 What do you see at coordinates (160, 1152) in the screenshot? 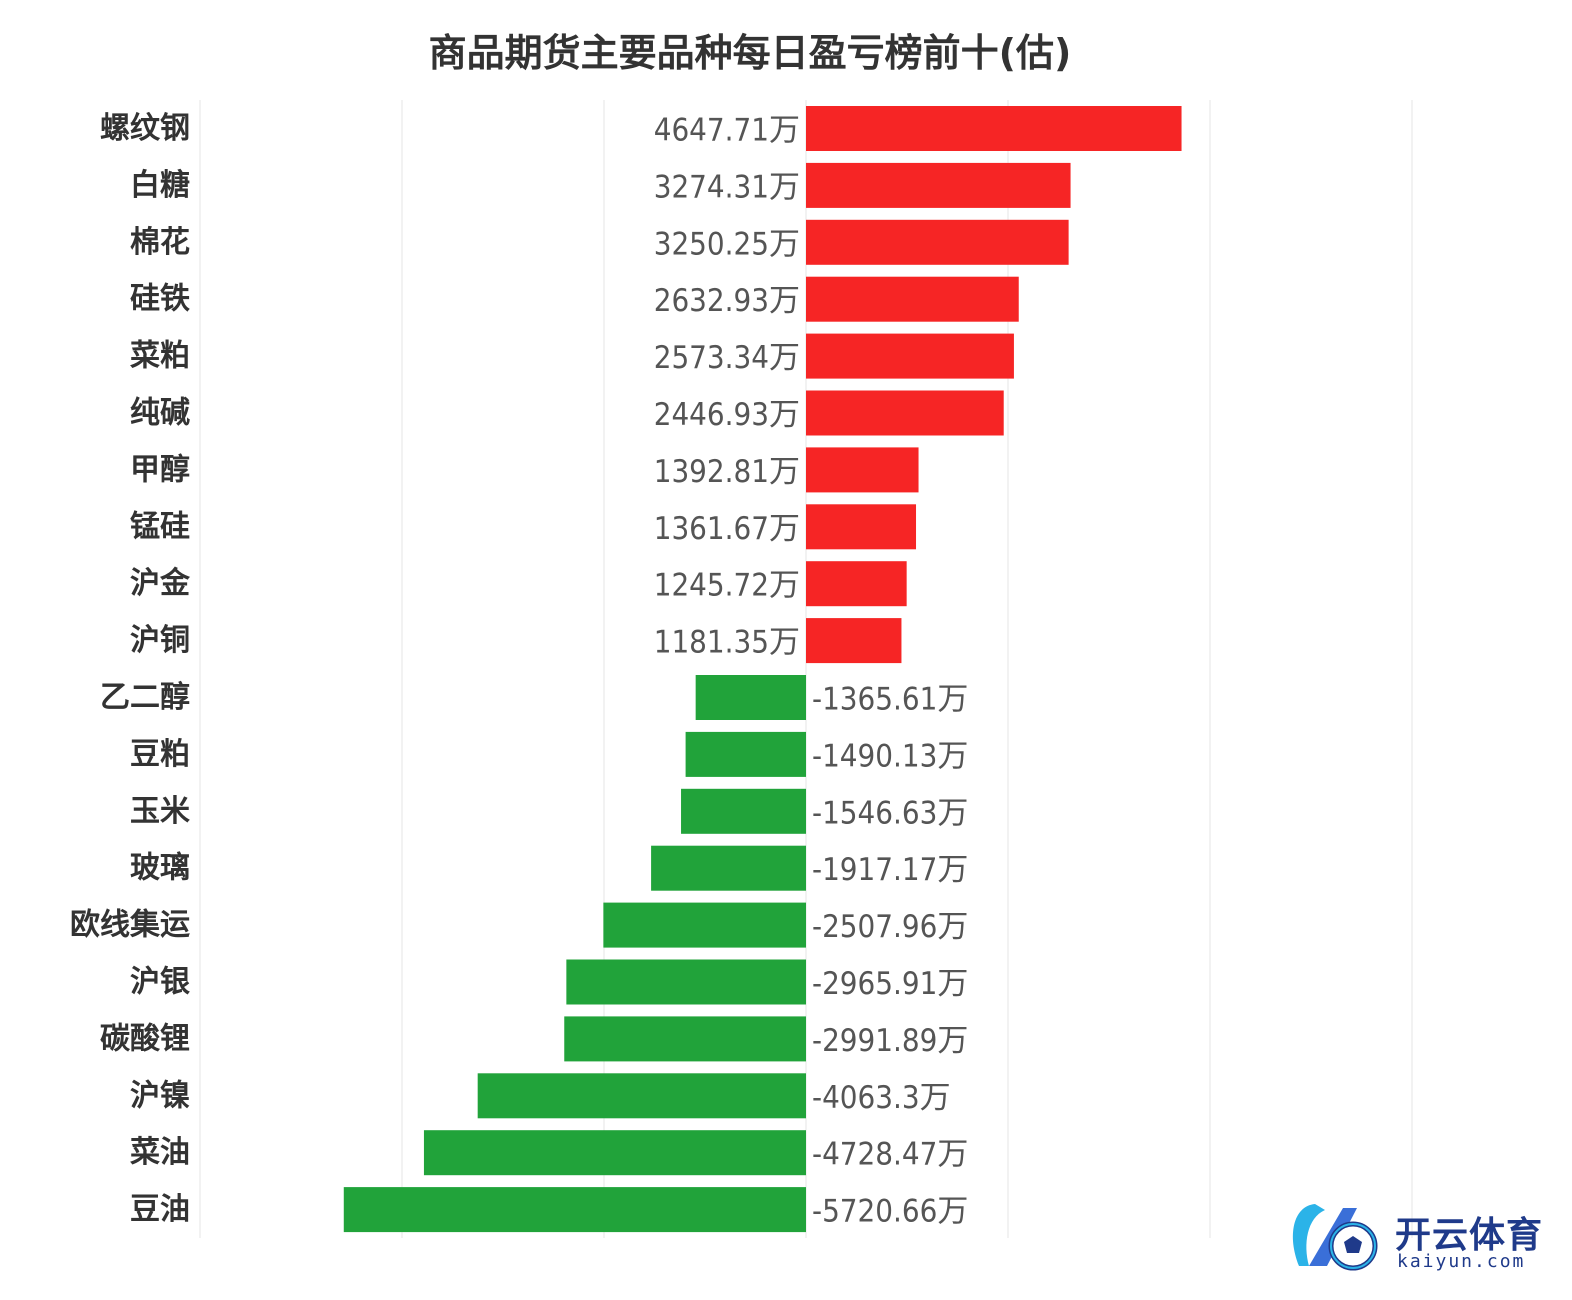
I see `category-label: 菜油` at bounding box center [160, 1152].